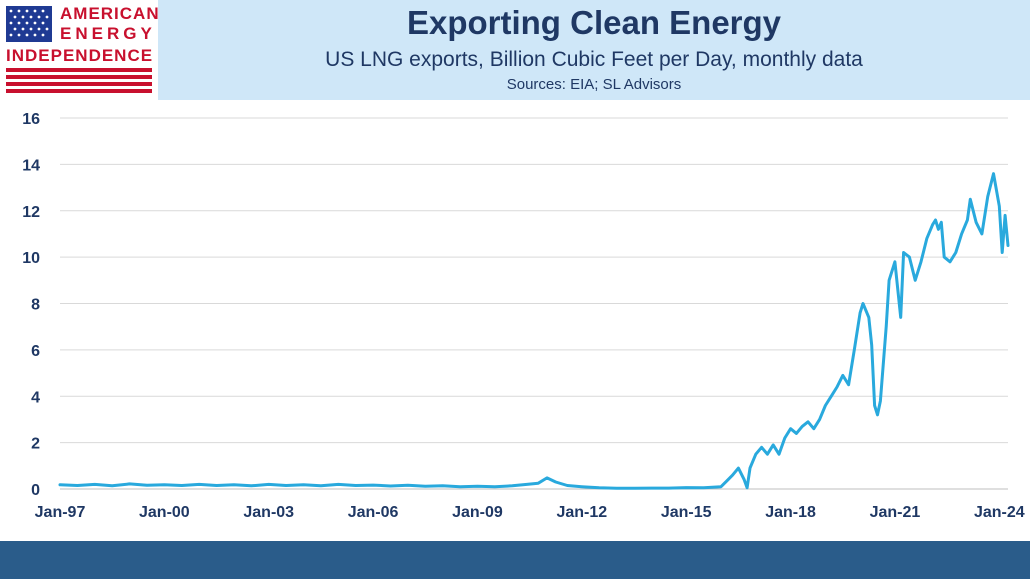 The image size is (1030, 579). I want to click on y-axis-ticks: 0 2 4 6 8 10 12 14 16, so click(31, 305).